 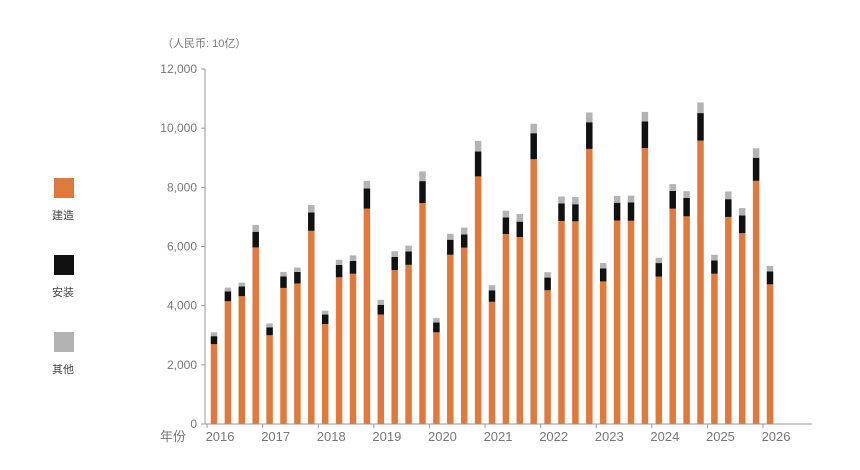 I want to click on x-tick-label: 2019, so click(x=386, y=436).